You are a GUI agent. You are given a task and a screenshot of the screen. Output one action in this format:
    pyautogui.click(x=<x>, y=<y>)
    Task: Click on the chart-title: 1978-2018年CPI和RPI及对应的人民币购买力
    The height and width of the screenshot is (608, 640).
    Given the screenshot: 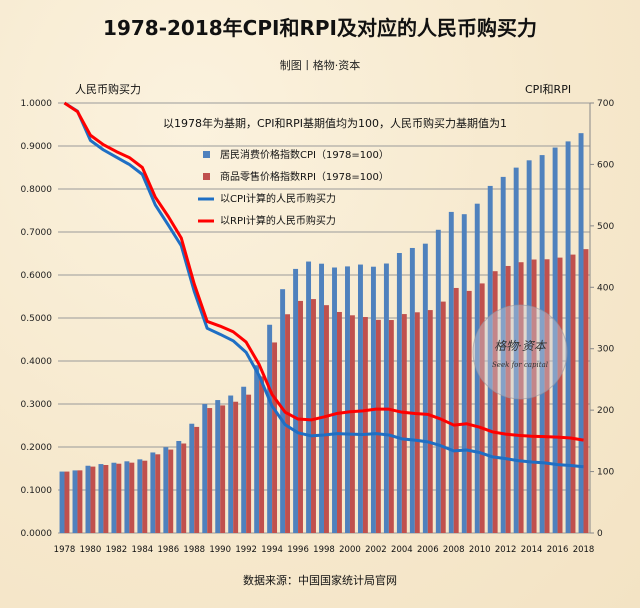 What is the action you would take?
    pyautogui.click(x=320, y=28)
    